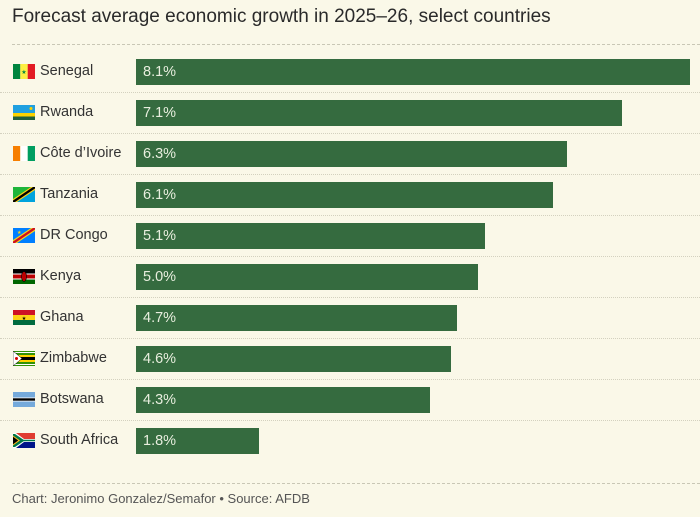 The width and height of the screenshot is (700, 517). I want to click on category-label: Zimbabwe, so click(73, 358).